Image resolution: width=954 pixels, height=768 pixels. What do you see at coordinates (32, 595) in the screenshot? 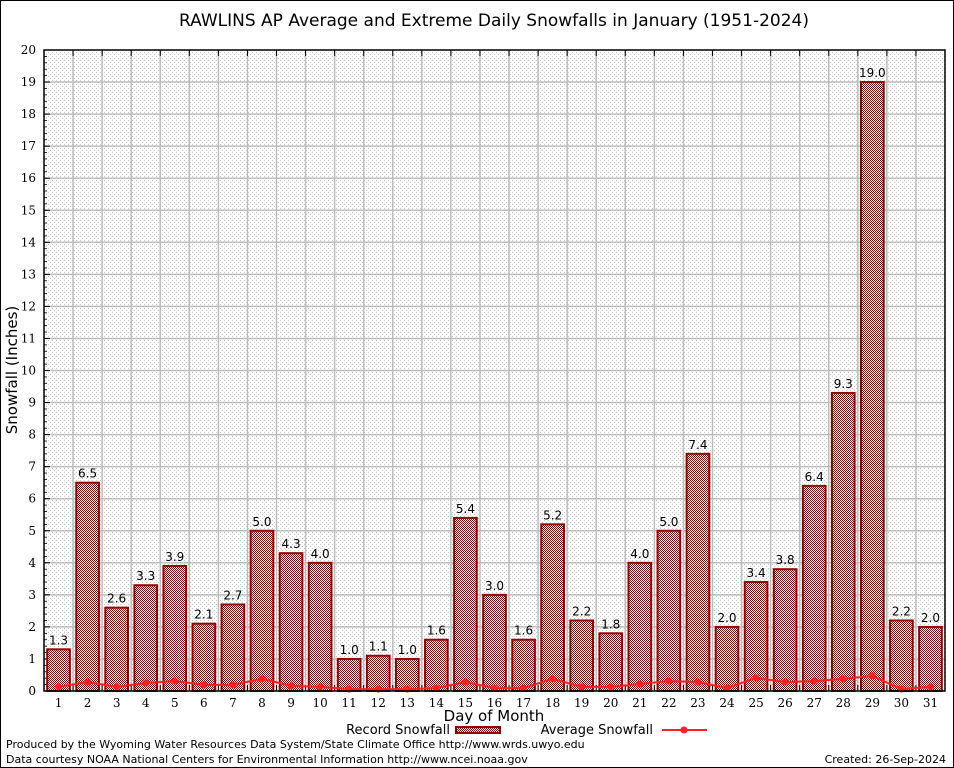
I see `y-tick-label: 3` at bounding box center [32, 595].